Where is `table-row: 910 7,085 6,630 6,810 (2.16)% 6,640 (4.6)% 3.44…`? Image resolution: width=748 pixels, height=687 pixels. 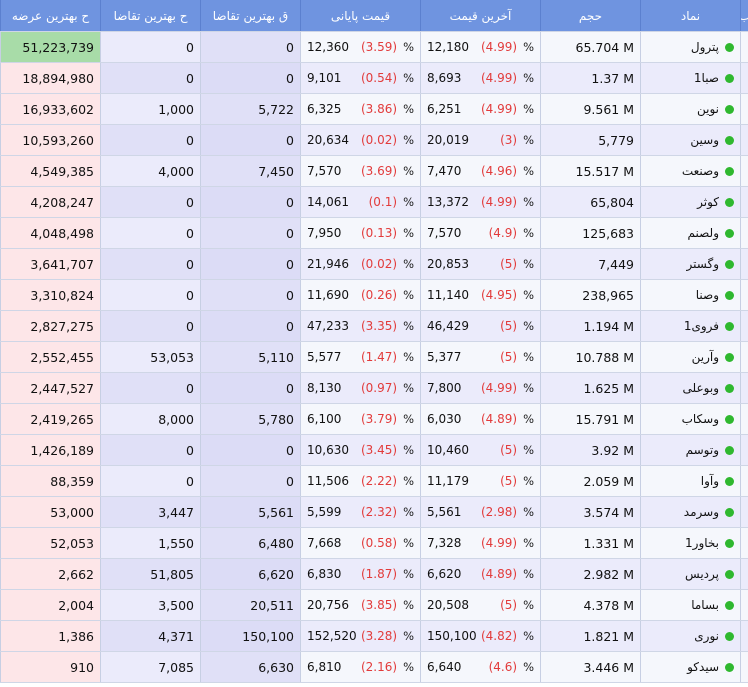 table-row: 910 7,085 6,630 6,810 (2.16)% 6,640 (4.6)% 3.44… is located at coordinates (374, 667).